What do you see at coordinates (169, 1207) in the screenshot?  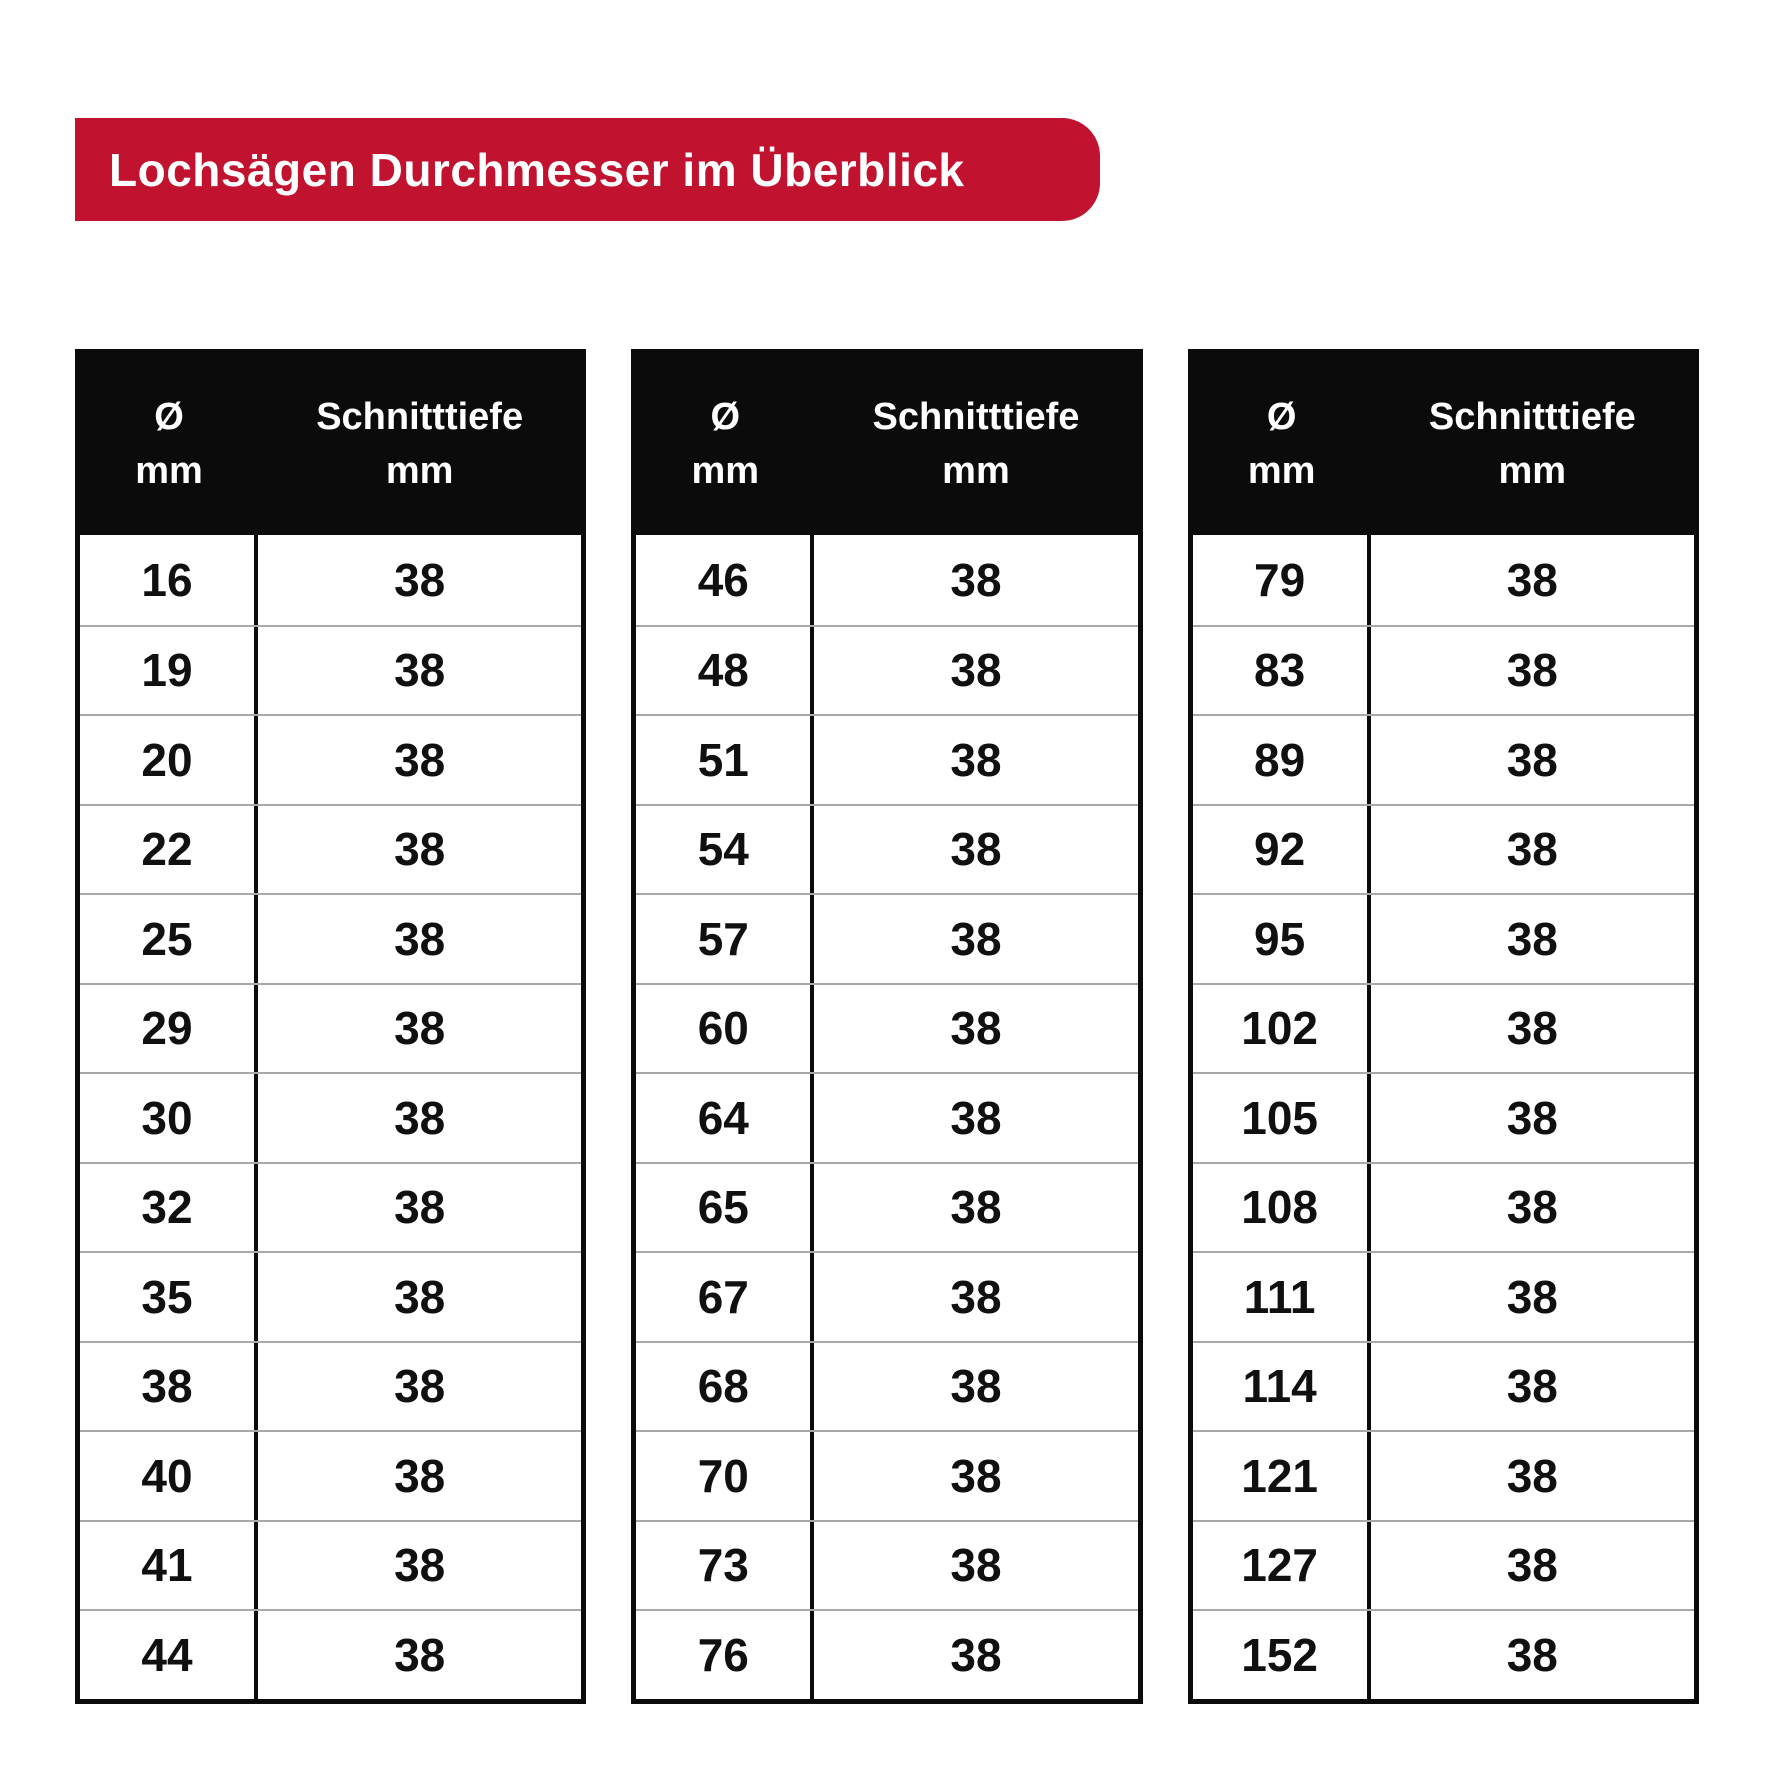 I see `diameter-cell: 32` at bounding box center [169, 1207].